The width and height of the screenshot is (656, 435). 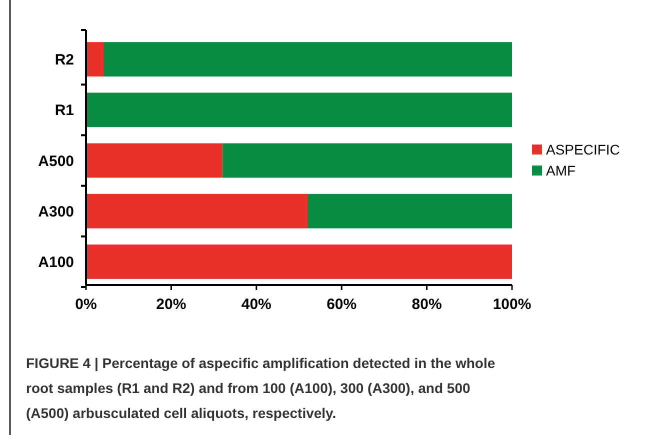 What do you see at coordinates (583, 149) in the screenshot?
I see `legend-label: ASPECIFIC` at bounding box center [583, 149].